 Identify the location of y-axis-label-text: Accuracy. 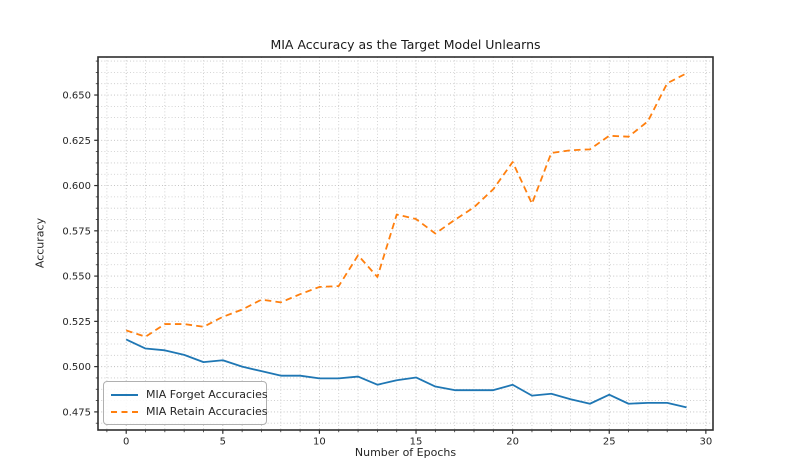
(40, 243).